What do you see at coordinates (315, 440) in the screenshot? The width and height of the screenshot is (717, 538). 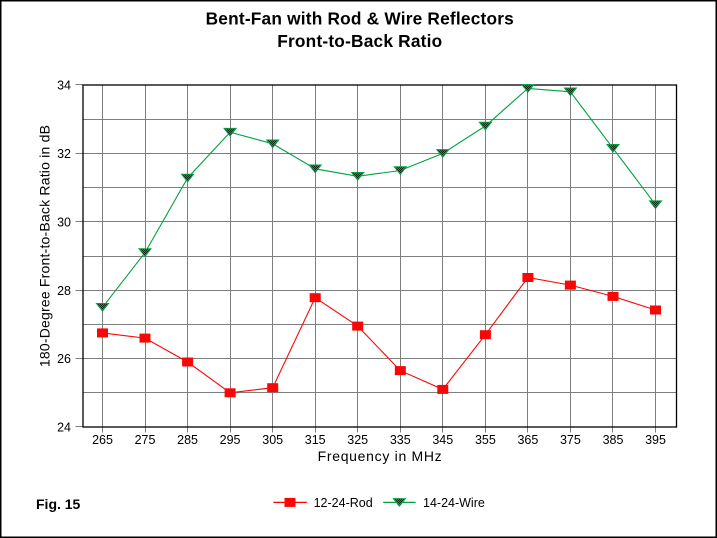 I see `svg-text: 315` at bounding box center [315, 440].